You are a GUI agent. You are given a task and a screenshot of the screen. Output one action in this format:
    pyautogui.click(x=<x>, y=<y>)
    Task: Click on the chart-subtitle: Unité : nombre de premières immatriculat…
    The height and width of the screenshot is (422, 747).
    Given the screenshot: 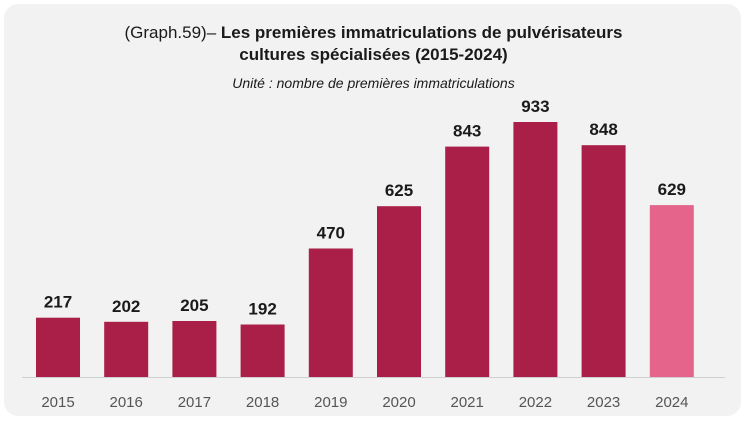 What is the action you would take?
    pyautogui.click(x=373, y=83)
    